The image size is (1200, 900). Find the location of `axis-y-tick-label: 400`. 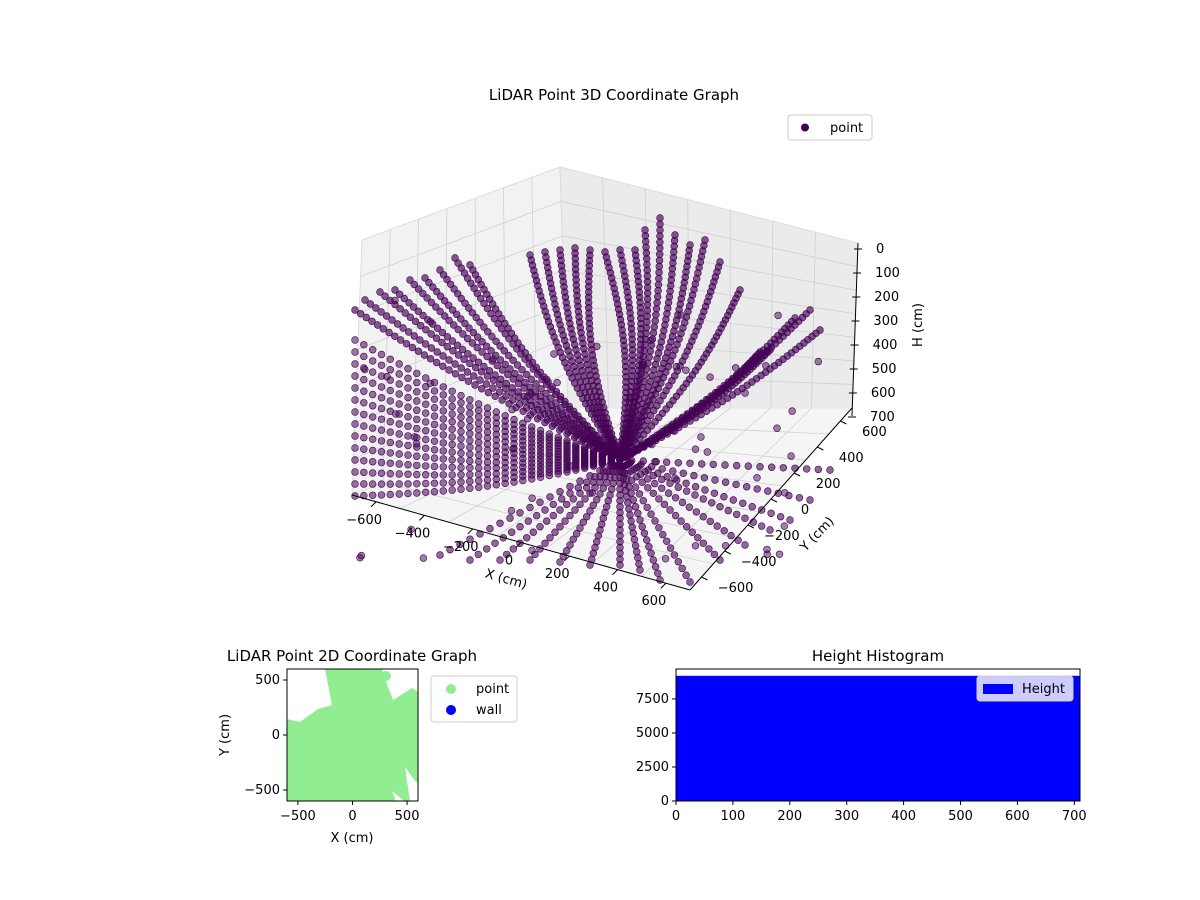

axis-y-tick-label: 400 is located at coordinates (851, 458).